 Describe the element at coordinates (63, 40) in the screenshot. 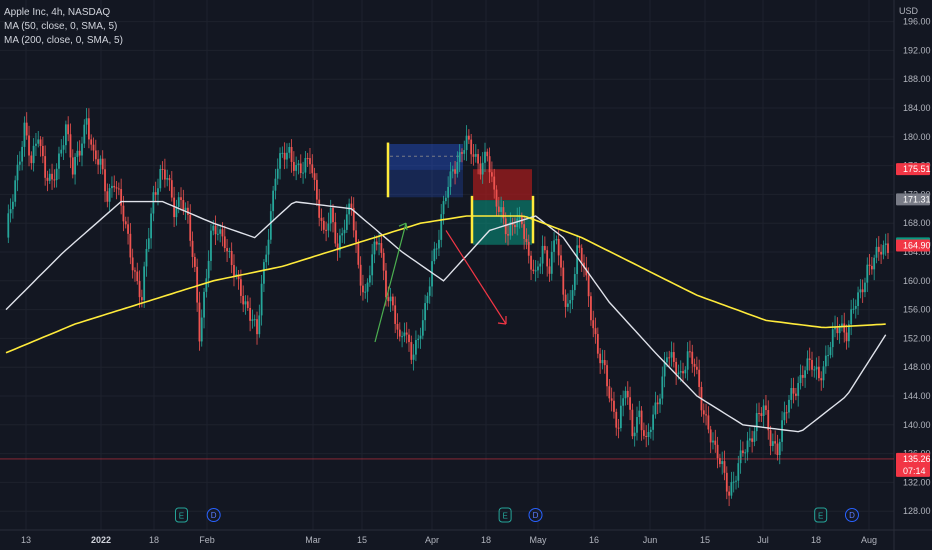

I see `ma200-legend: MA (200, close, 0, SMA, 5)` at that location.